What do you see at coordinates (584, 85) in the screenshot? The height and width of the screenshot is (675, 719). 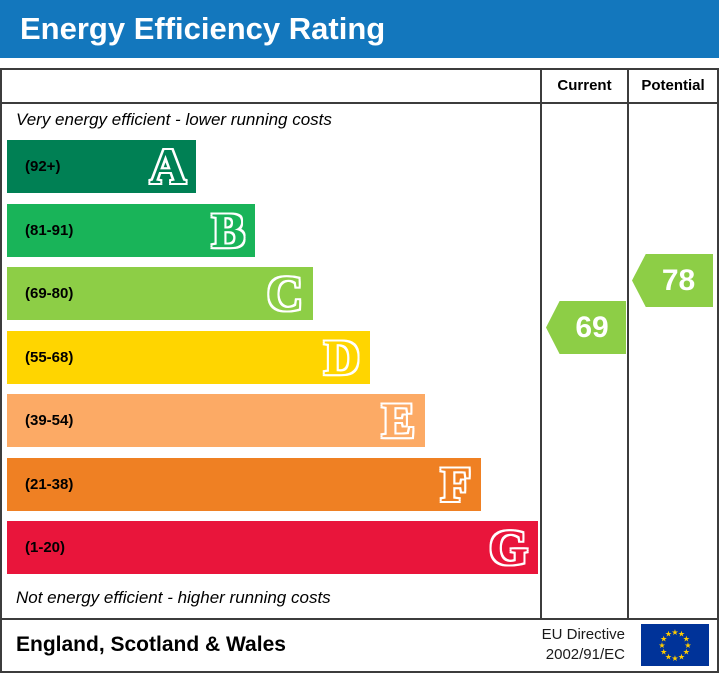 I see `current-column-header: Current` at bounding box center [584, 85].